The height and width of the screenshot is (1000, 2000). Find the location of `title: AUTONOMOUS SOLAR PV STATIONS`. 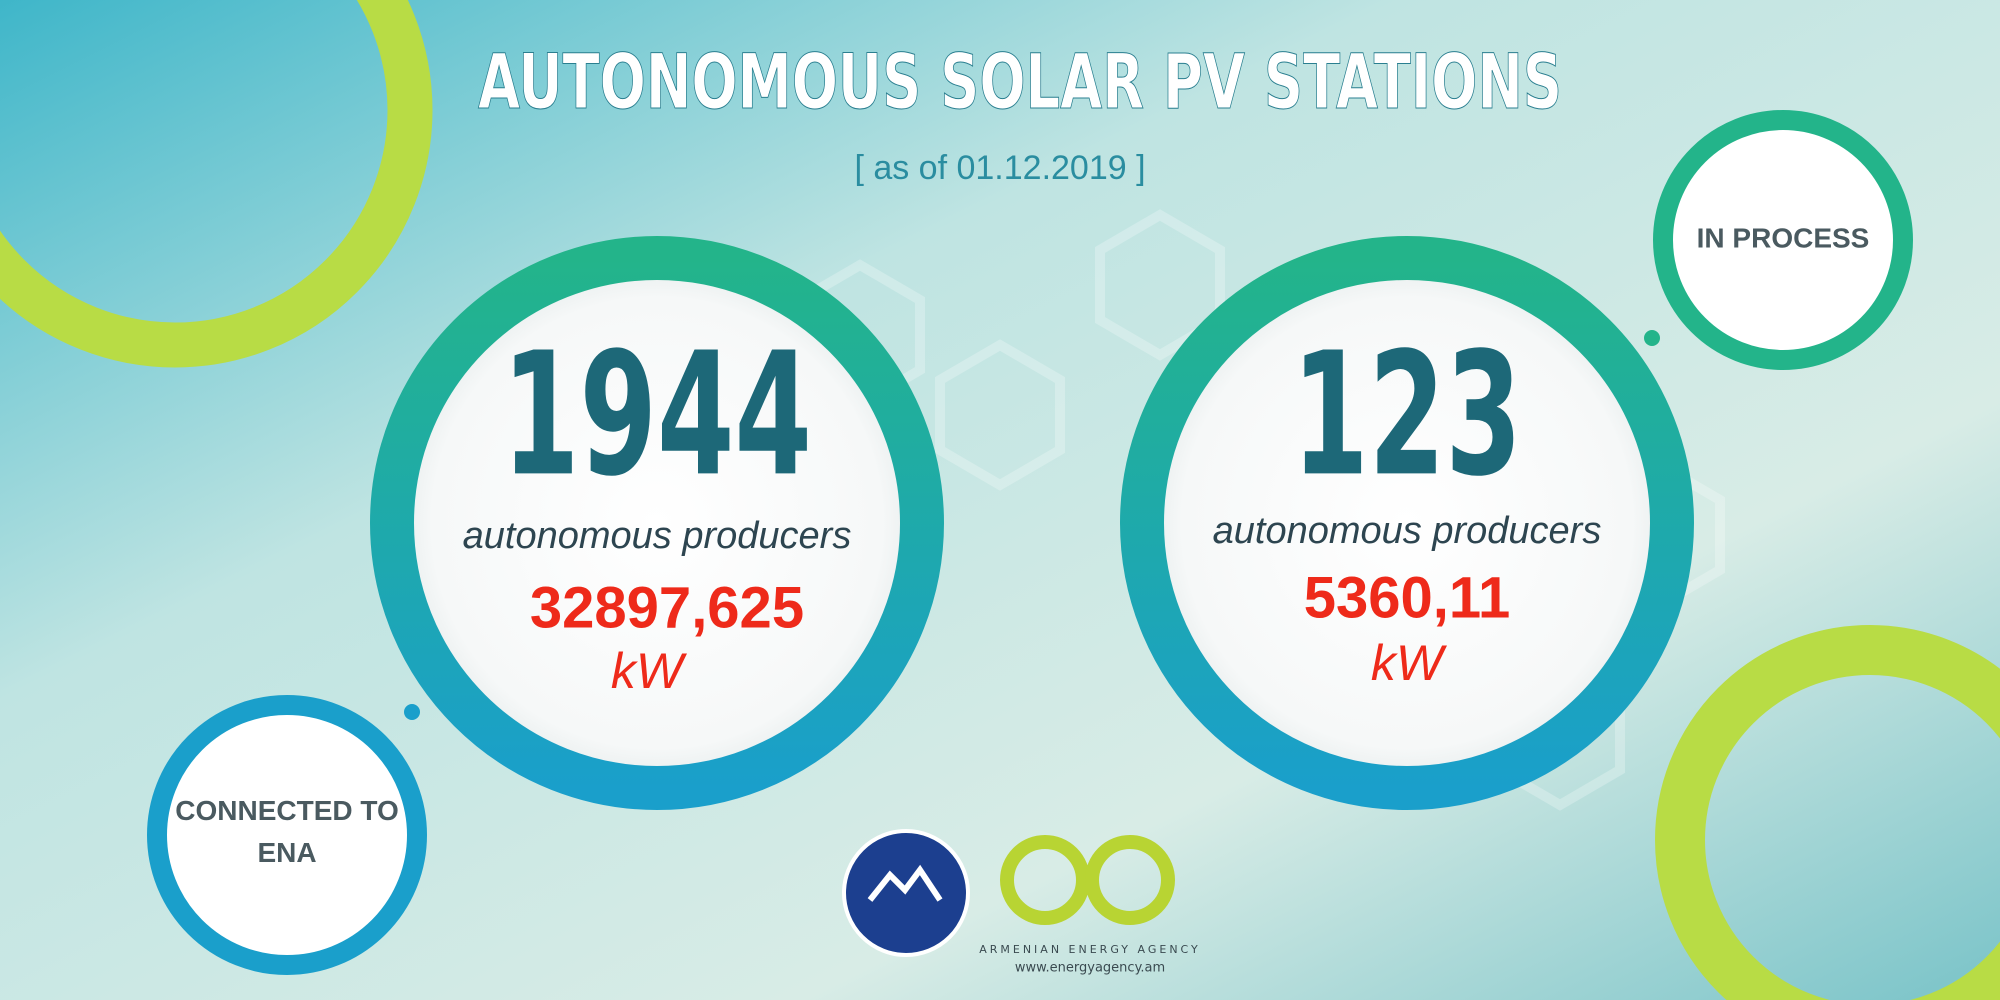

title: AUTONOMOUS SOLAR PV STATIONS is located at coordinates (1020, 81).